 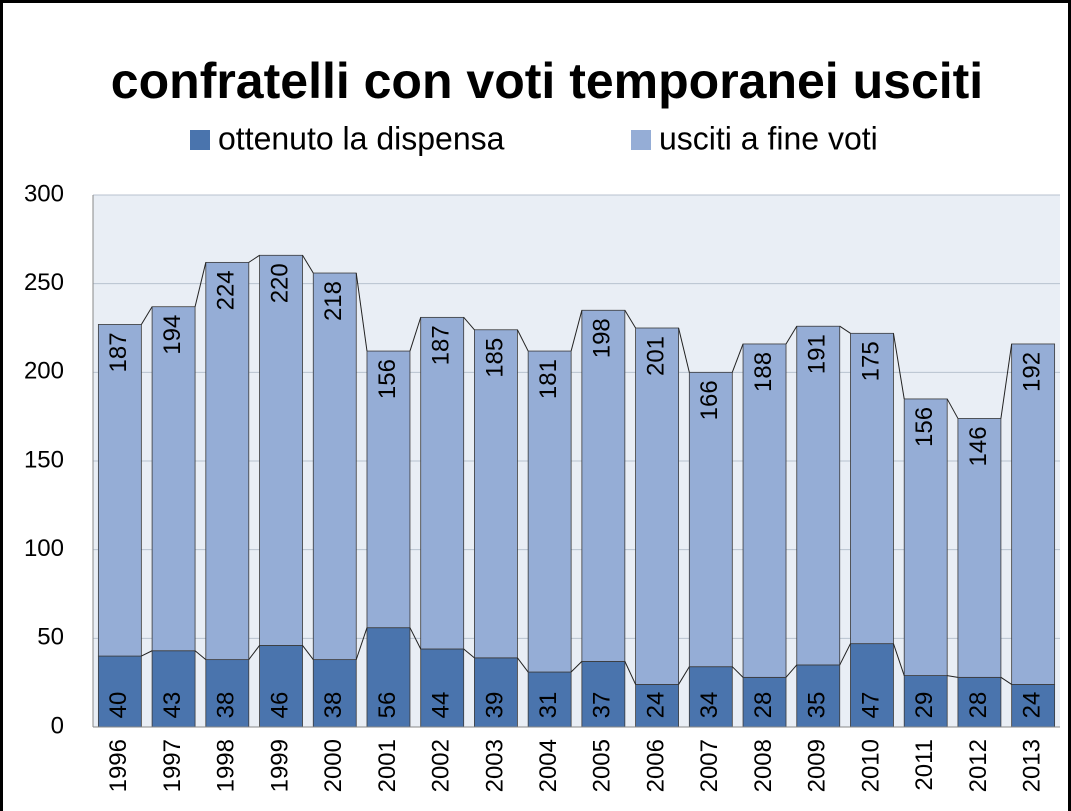 What do you see at coordinates (226, 705) in the screenshot?
I see `data-label: 38` at bounding box center [226, 705].